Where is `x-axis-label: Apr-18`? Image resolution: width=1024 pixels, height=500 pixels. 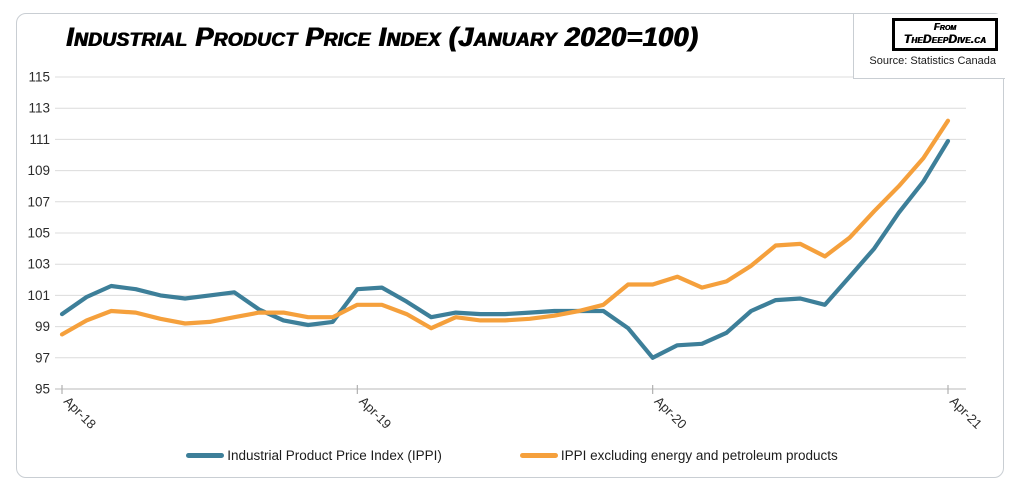 x-axis-label: Apr-18 is located at coordinates (80, 413).